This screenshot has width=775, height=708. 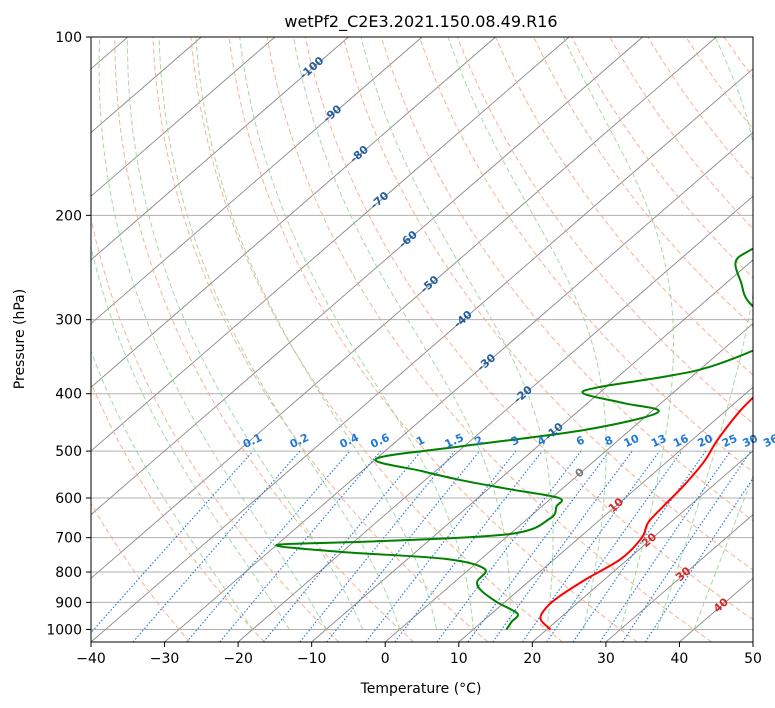 I want to click on mixing-ratio-label: 30, so click(x=751, y=441).